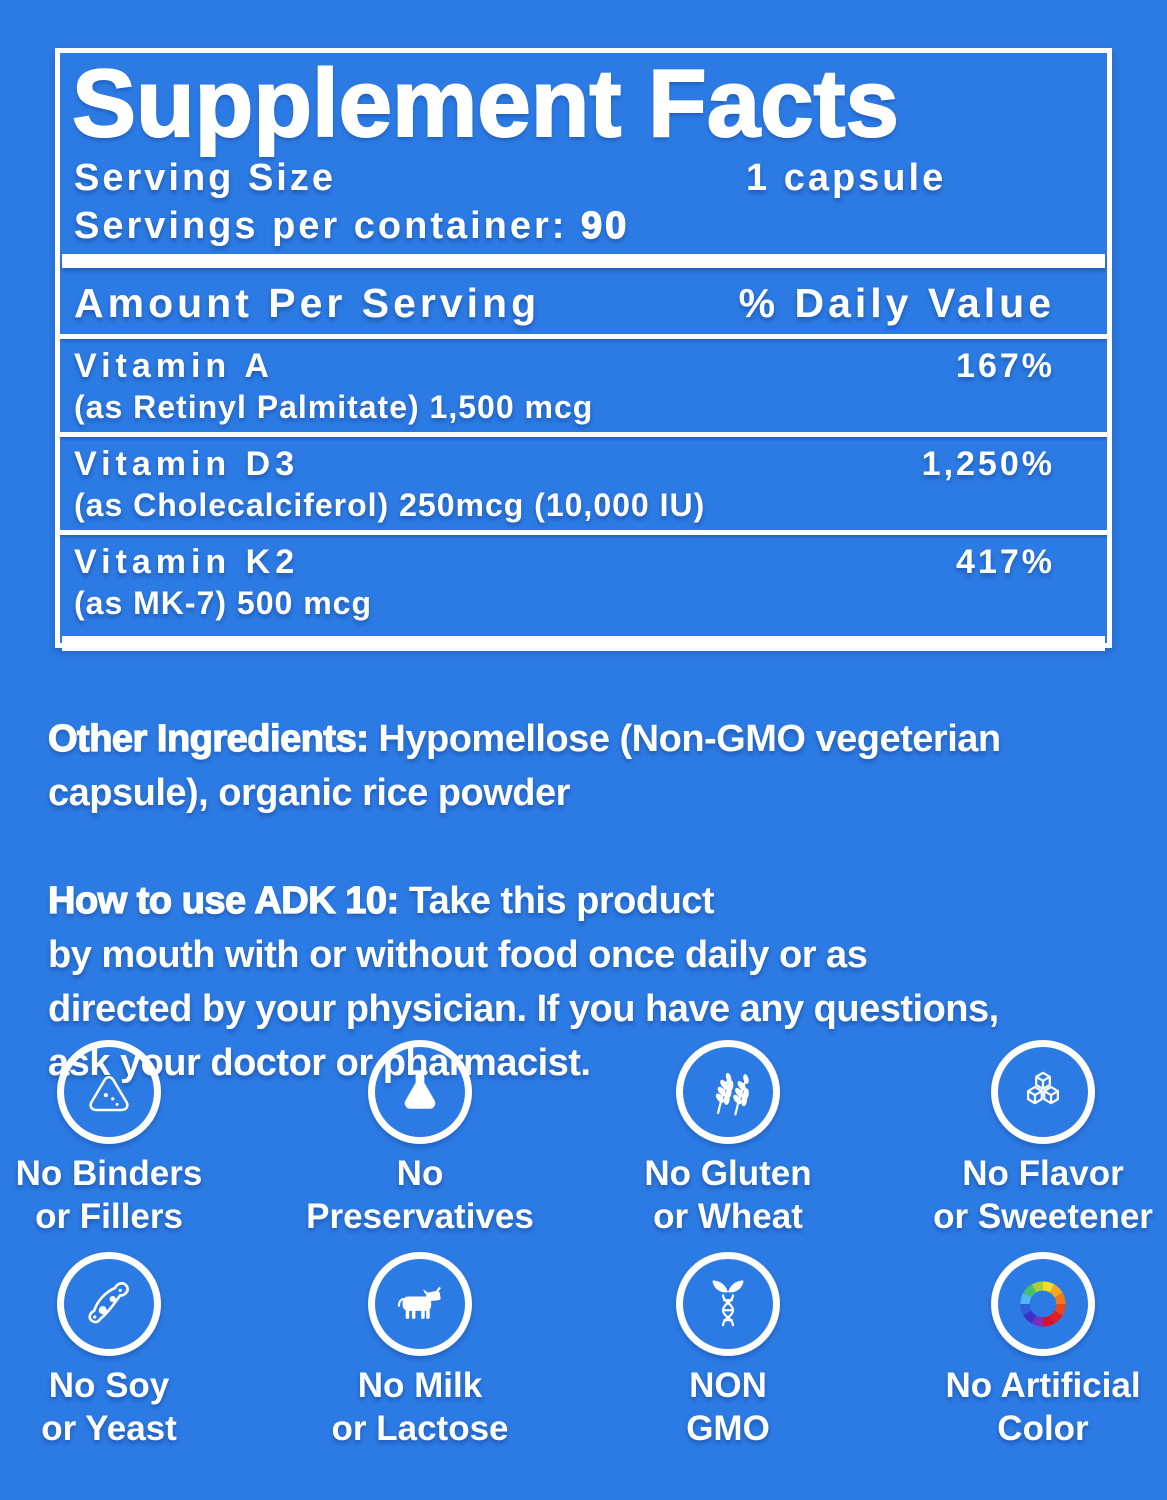 The image size is (1167, 1500). I want to click on badge-label: NON GMO, so click(728, 1407).